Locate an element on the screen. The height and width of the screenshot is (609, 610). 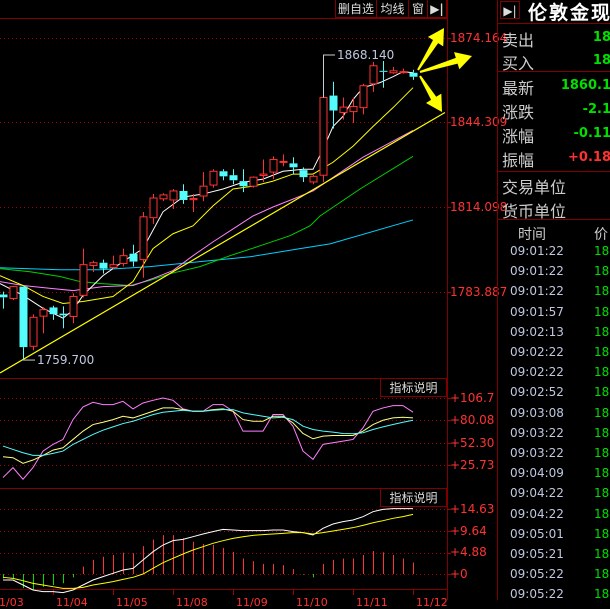
quote-label: 卖出 is located at coordinates (518, 40).